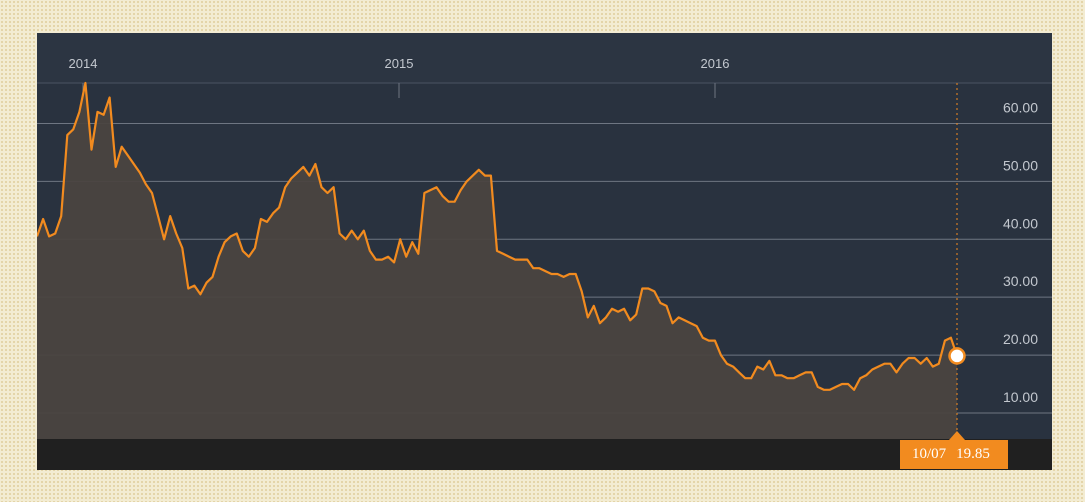  Describe the element at coordinates (399, 63) in the screenshot. I see `year-label: 2015` at that location.